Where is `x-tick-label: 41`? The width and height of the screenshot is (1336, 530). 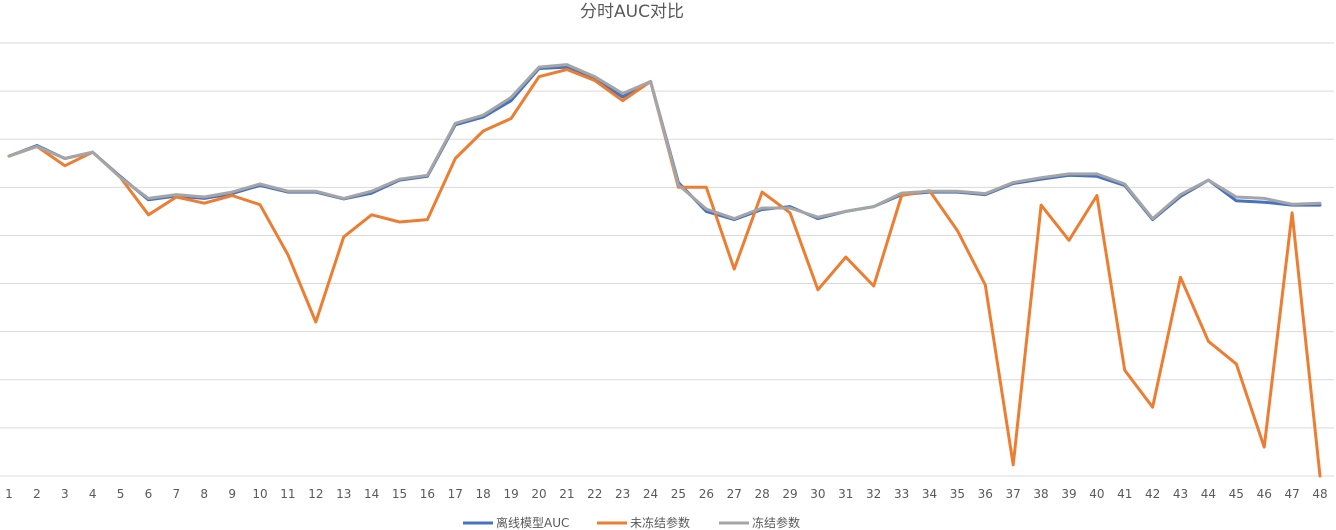
x-tick-label: 41 is located at coordinates (1124, 494).